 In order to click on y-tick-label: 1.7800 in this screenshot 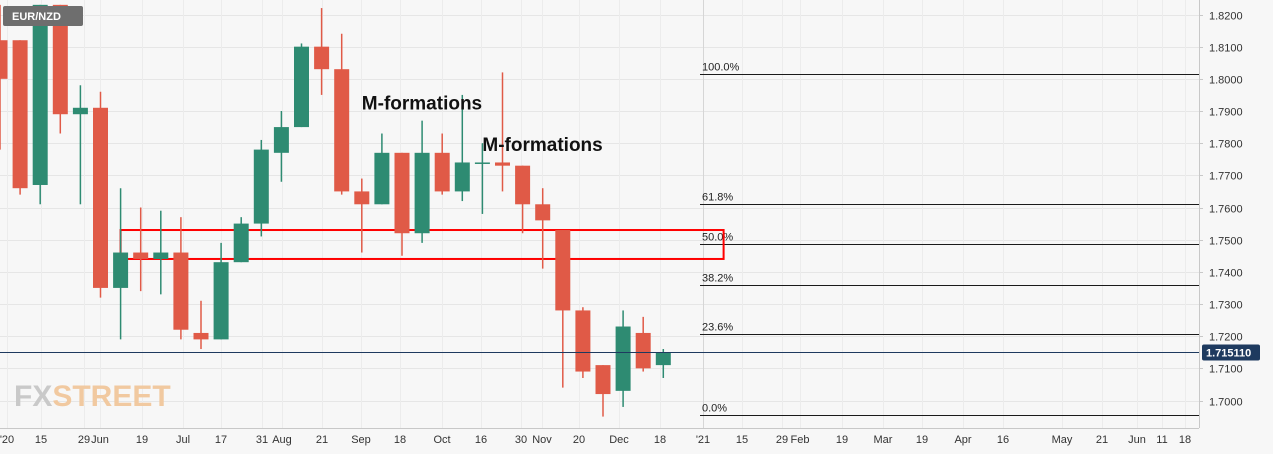, I will do `click(1226, 145)`.